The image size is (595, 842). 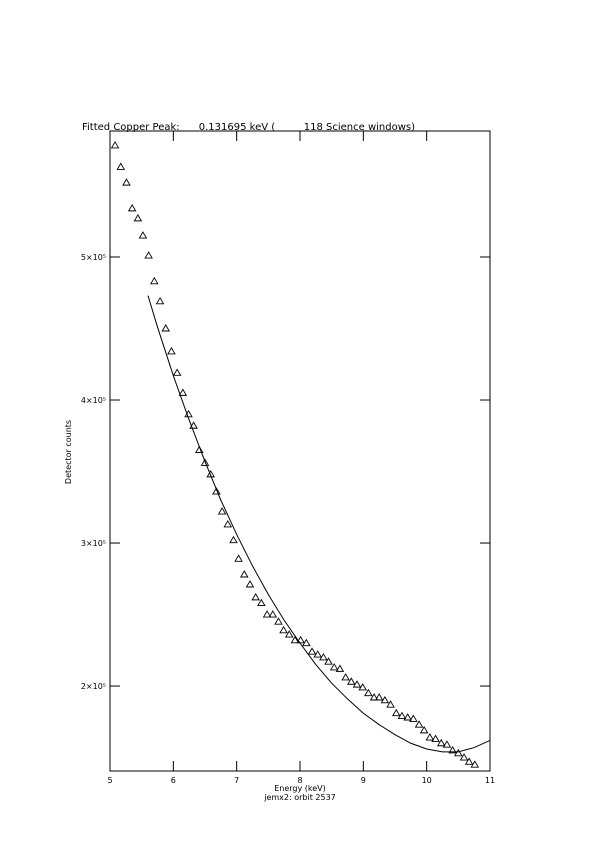 What do you see at coordinates (236, 780) in the screenshot?
I see `x-tick-label: 7` at bounding box center [236, 780].